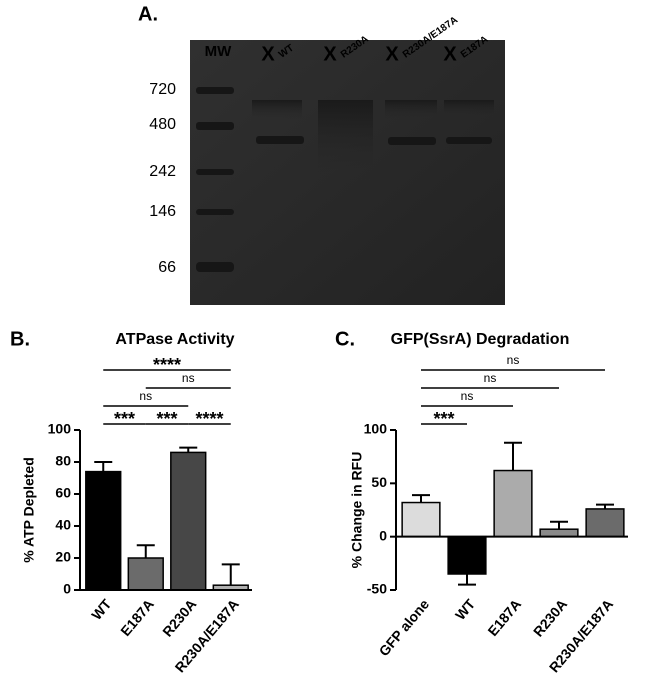 This screenshot has height=693, width=650. Describe the element at coordinates (63, 461) in the screenshot. I see `y-tick-label: 80` at that location.